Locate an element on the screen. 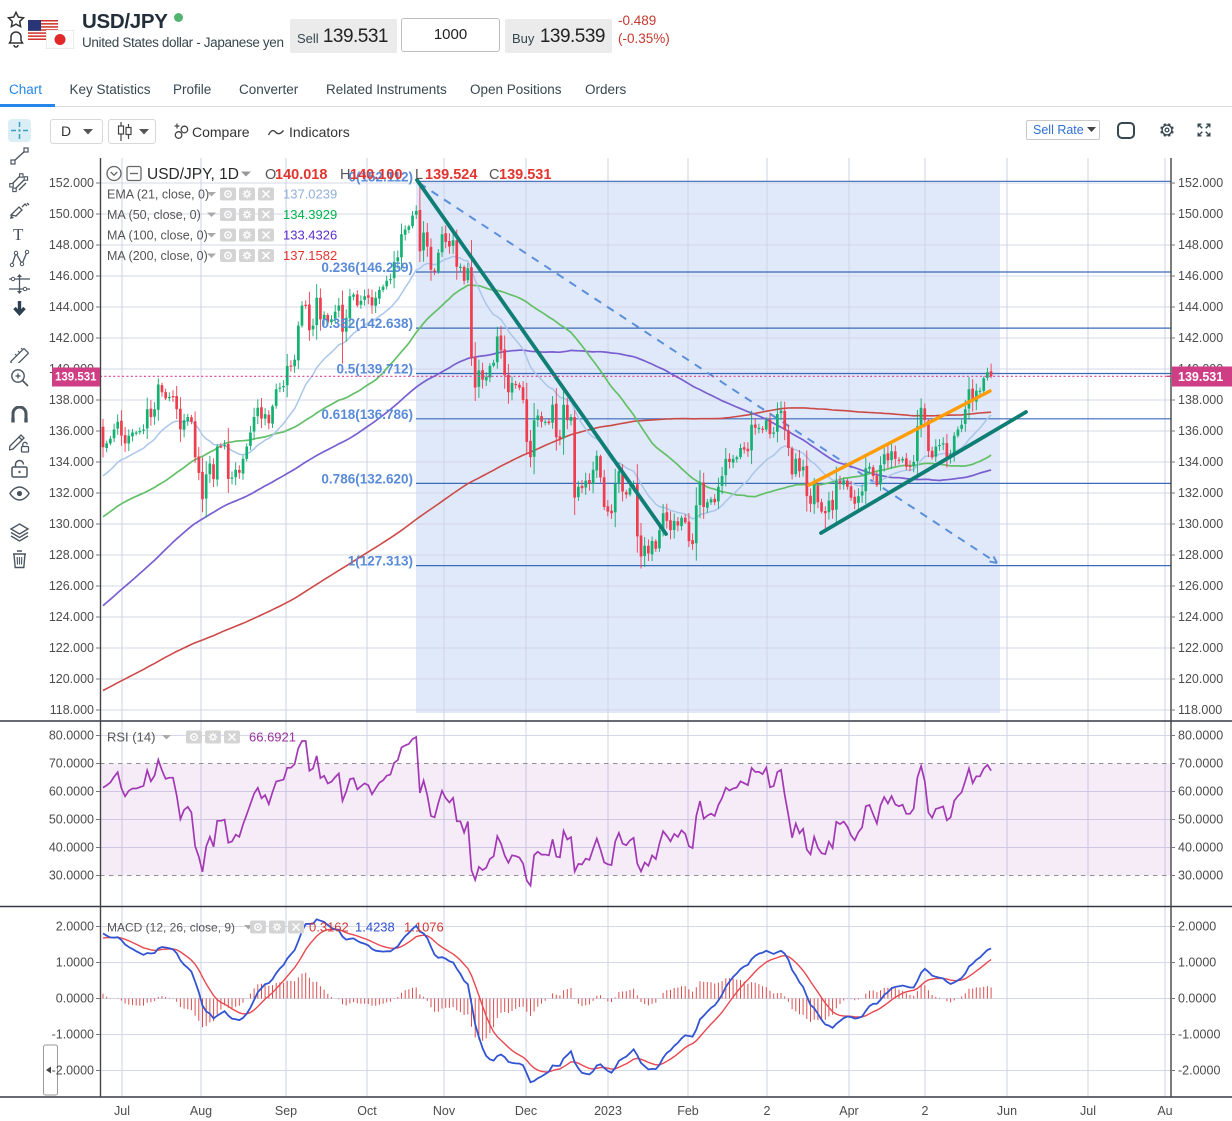  svg-text: Aug is located at coordinates (201, 1111).